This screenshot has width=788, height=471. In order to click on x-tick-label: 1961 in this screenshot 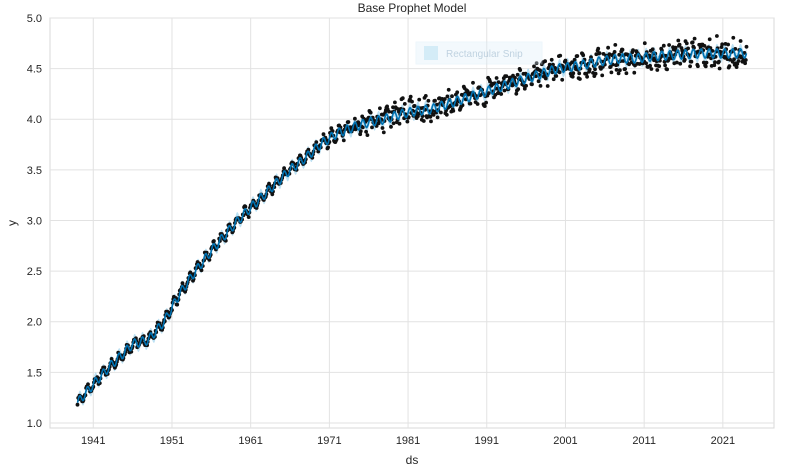, I will do `click(250, 441)`.